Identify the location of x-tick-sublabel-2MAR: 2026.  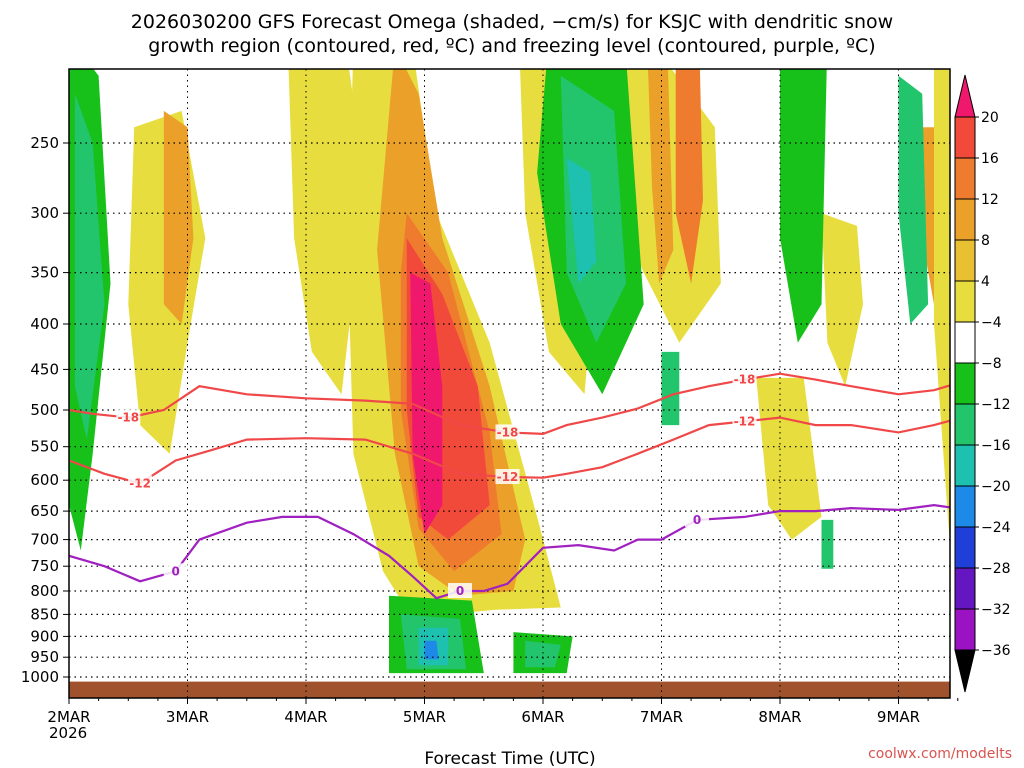
(68, 733).